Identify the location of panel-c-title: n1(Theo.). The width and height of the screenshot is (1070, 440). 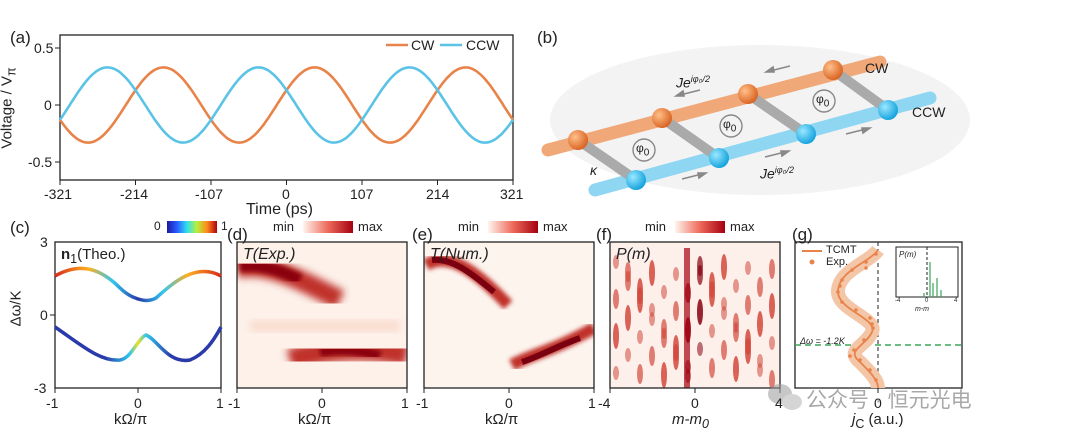
(93, 256).